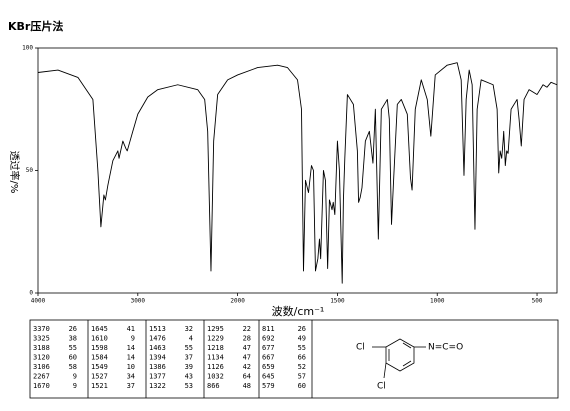 Image resolution: width=570 pixels, height=411 pixels. What do you see at coordinates (445, 348) in the screenshot?
I see `structure-label: N=C=O` at bounding box center [445, 348].